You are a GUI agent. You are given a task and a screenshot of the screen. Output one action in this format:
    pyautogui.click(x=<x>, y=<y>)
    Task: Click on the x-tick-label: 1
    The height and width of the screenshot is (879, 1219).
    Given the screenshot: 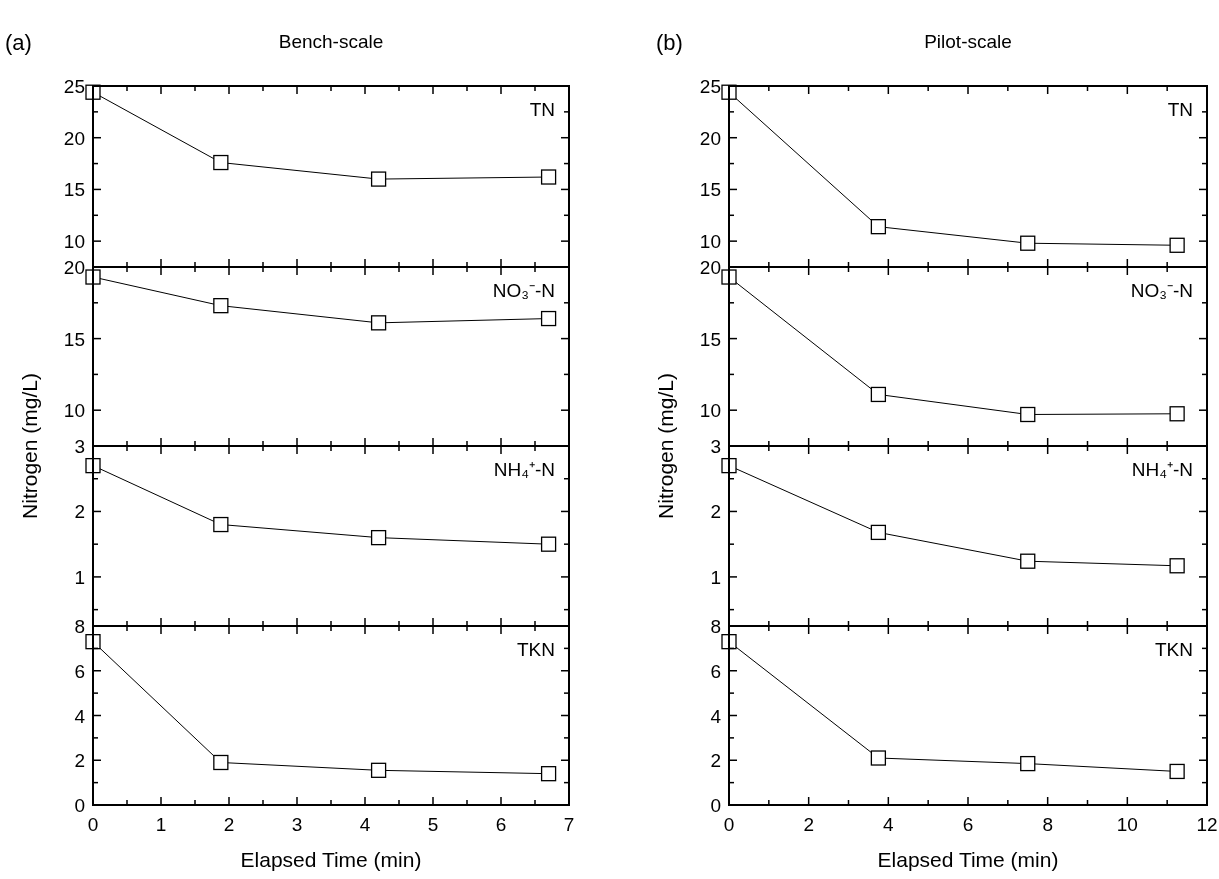 What is the action you would take?
    pyautogui.click(x=161, y=824)
    